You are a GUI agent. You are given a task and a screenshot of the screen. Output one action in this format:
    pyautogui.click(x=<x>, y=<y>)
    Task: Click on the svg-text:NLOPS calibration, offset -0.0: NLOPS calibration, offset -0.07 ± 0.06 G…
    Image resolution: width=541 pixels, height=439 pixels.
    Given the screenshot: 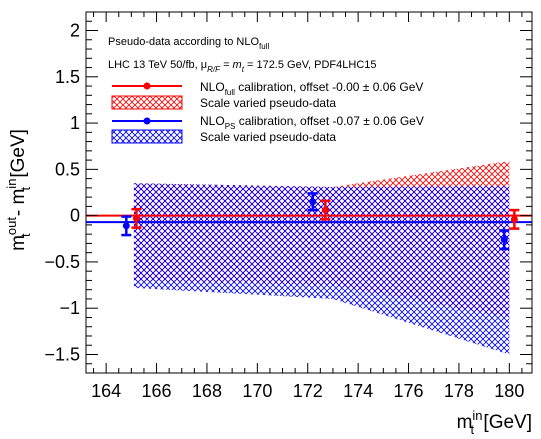 What is the action you would take?
    pyautogui.click(x=312, y=122)
    